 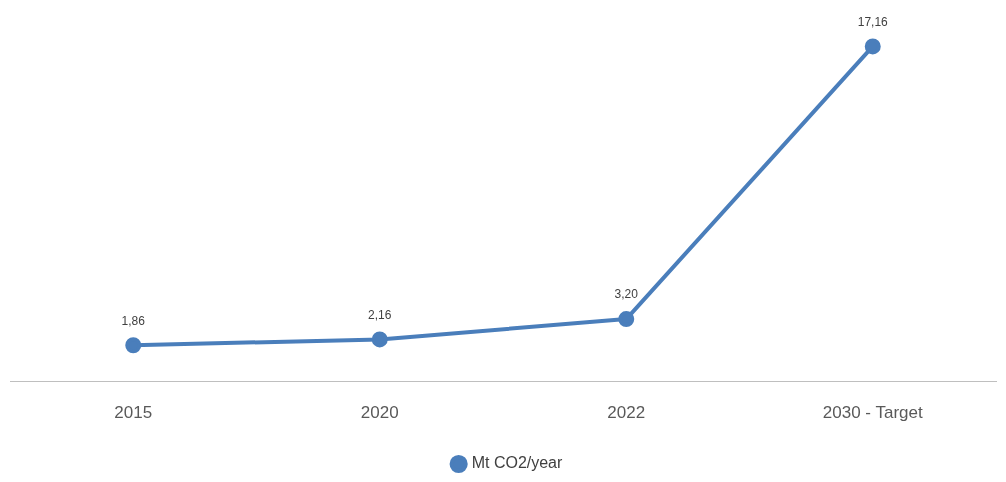 I want to click on x-tick-label: 2020, so click(x=379, y=413).